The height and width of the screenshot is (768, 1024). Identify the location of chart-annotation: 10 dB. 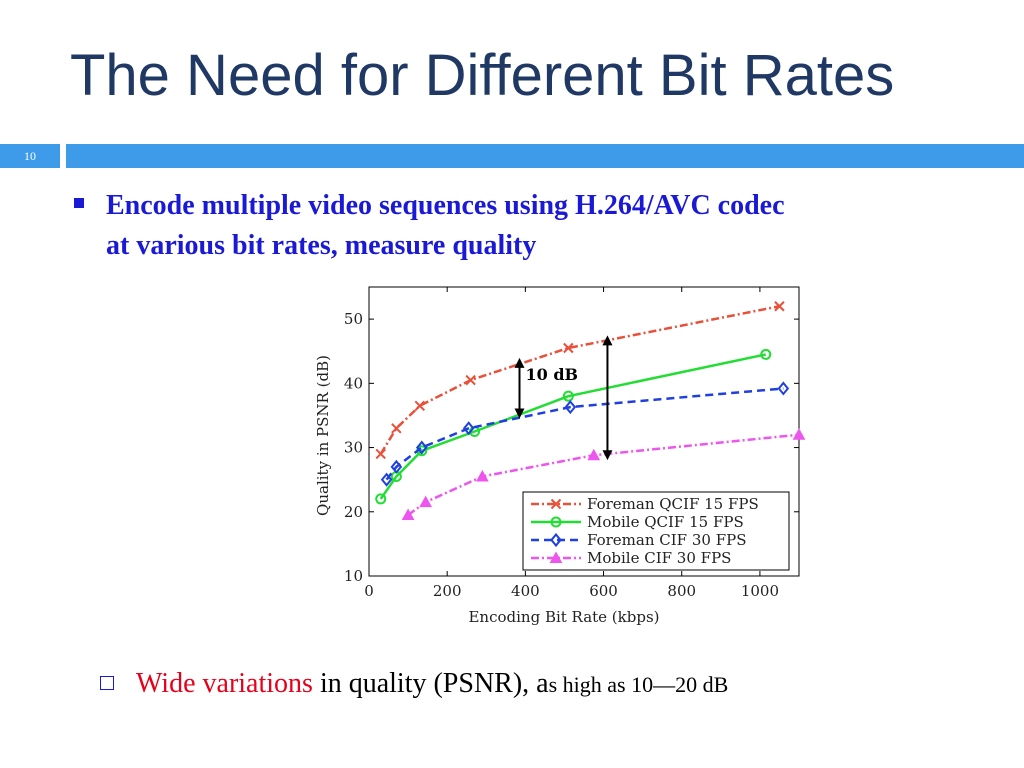
(563, 398).